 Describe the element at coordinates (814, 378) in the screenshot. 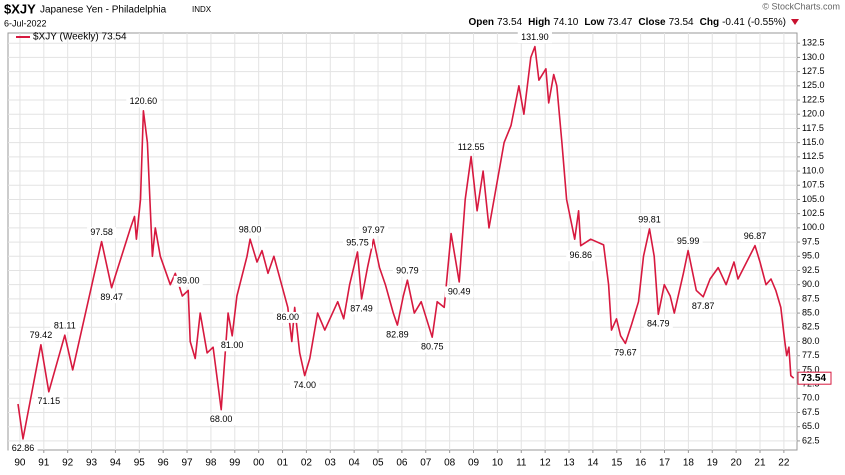

I see `last-value-tag` at that location.